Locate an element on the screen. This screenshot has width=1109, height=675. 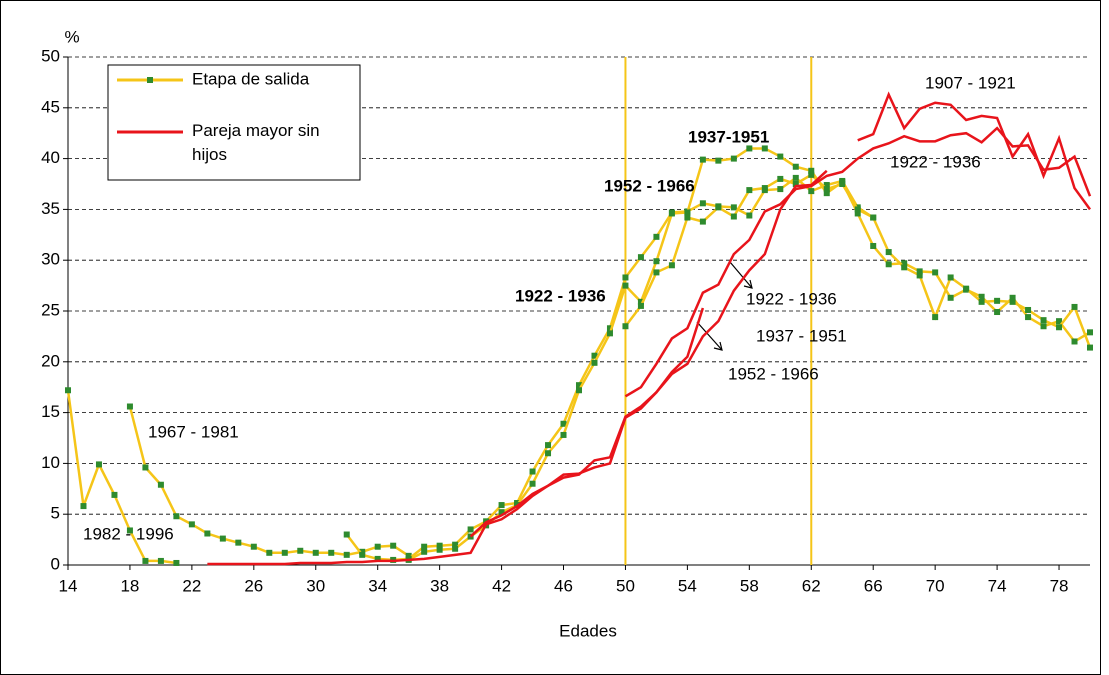
x-tick-label: 30 is located at coordinates (315, 585).